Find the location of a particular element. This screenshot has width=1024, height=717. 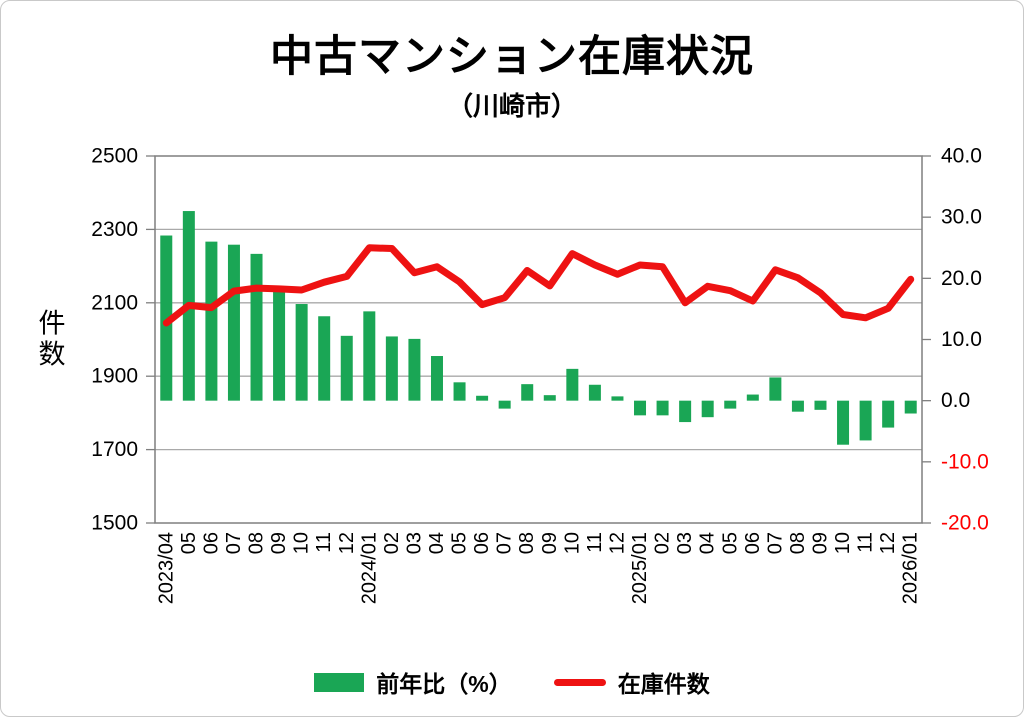

left-axis-title: 件 is located at coordinates (52, 324).